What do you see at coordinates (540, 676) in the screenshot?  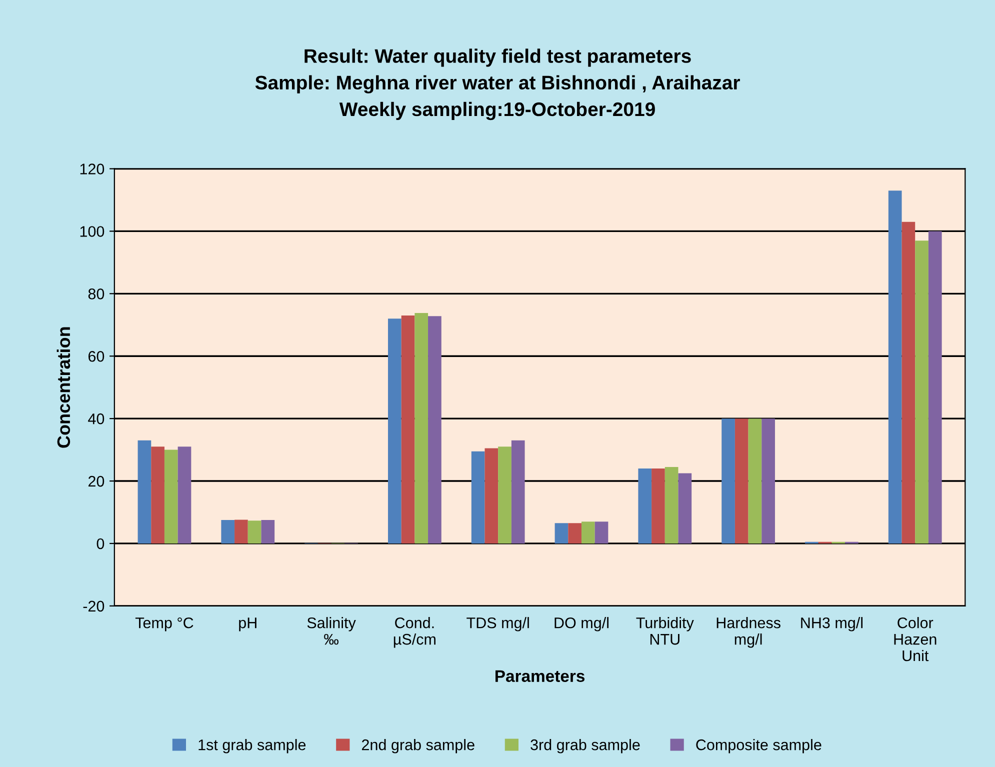 I see `x-axis-title: Parameters` at bounding box center [540, 676].